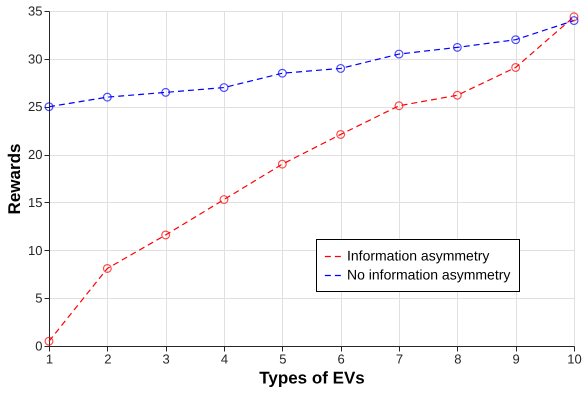 The width and height of the screenshot is (587, 403). Describe the element at coordinates (14, 179) in the screenshot. I see `y-axis-title: Rewards` at that location.